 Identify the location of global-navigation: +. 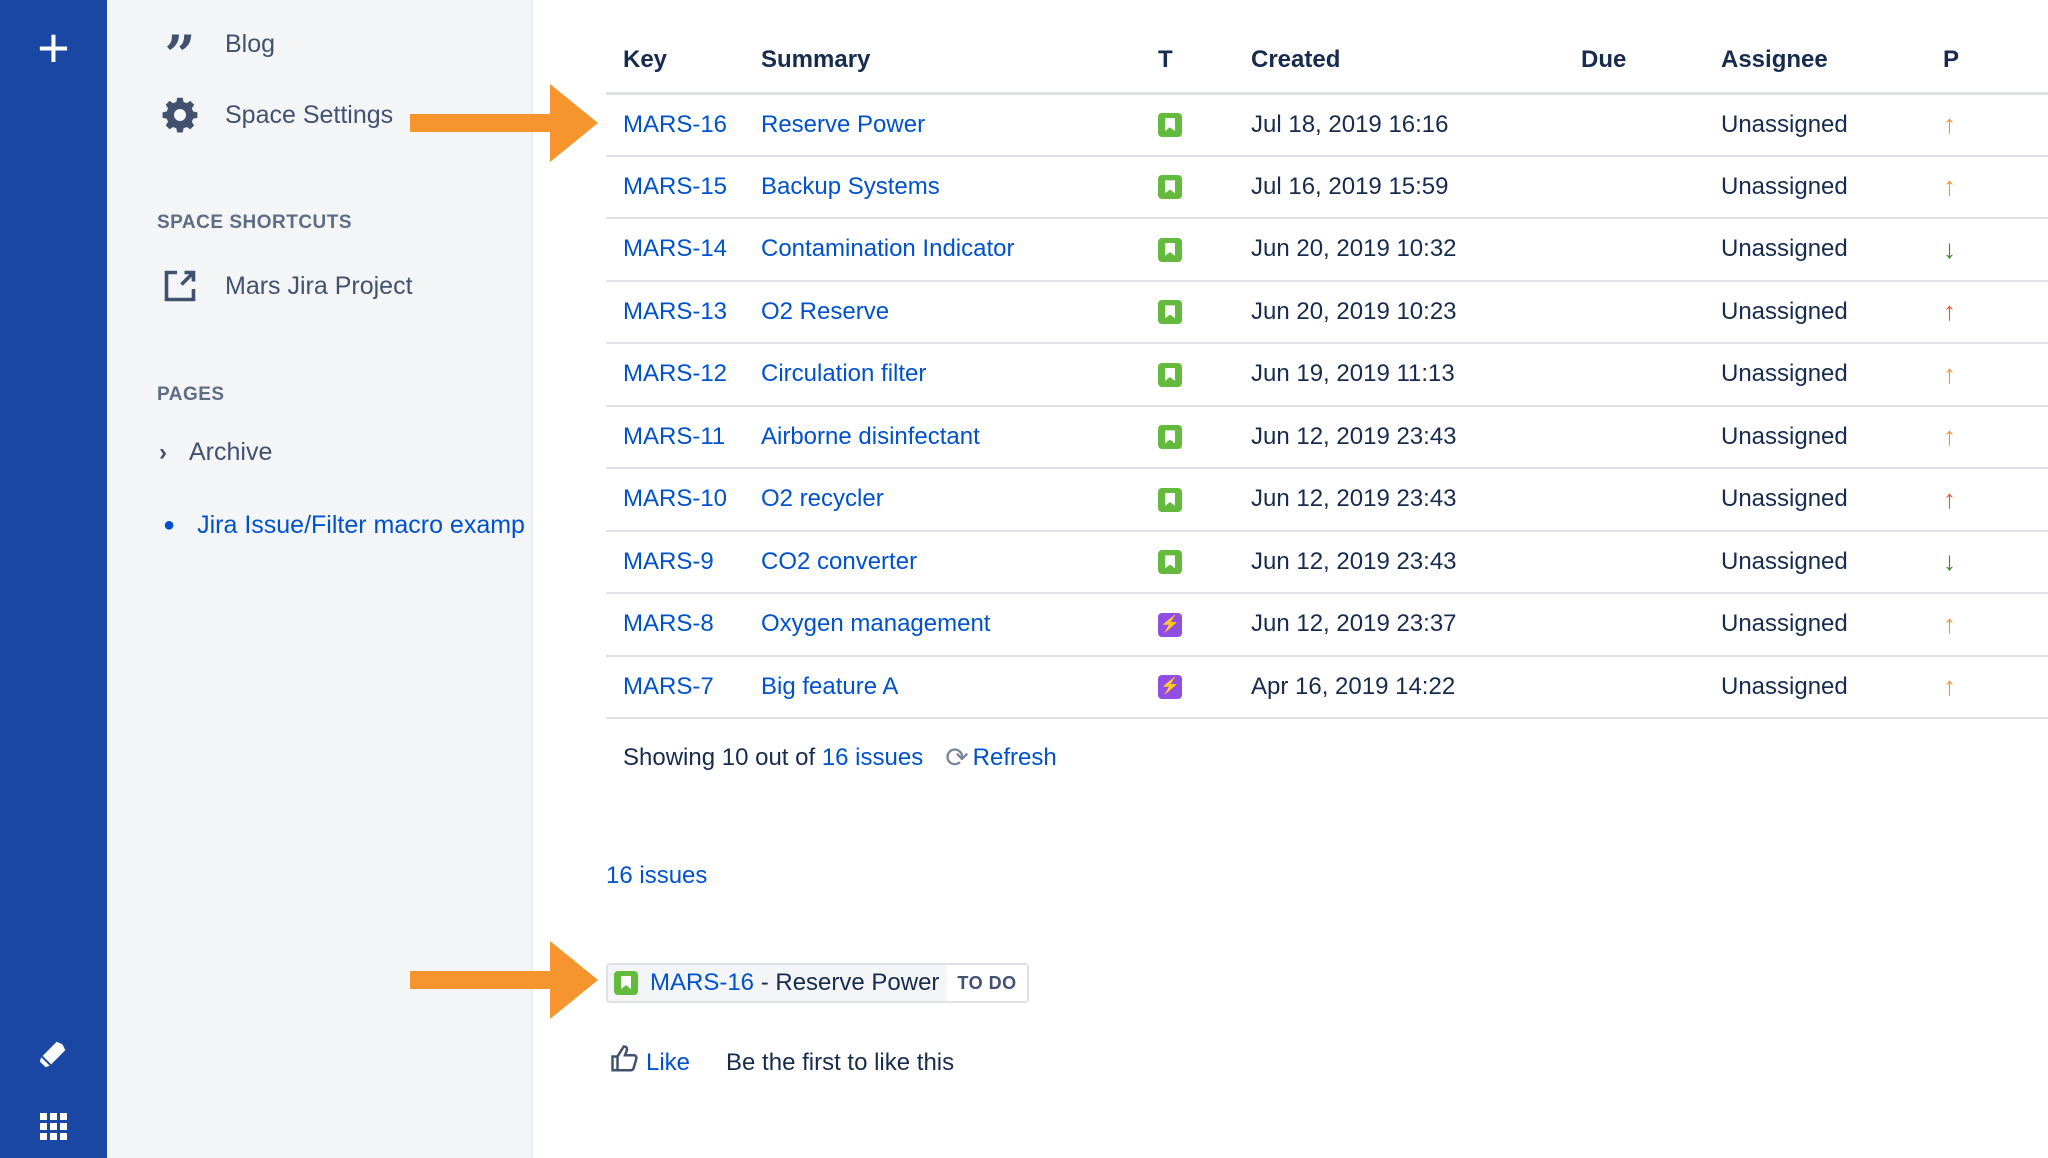
(53, 579).